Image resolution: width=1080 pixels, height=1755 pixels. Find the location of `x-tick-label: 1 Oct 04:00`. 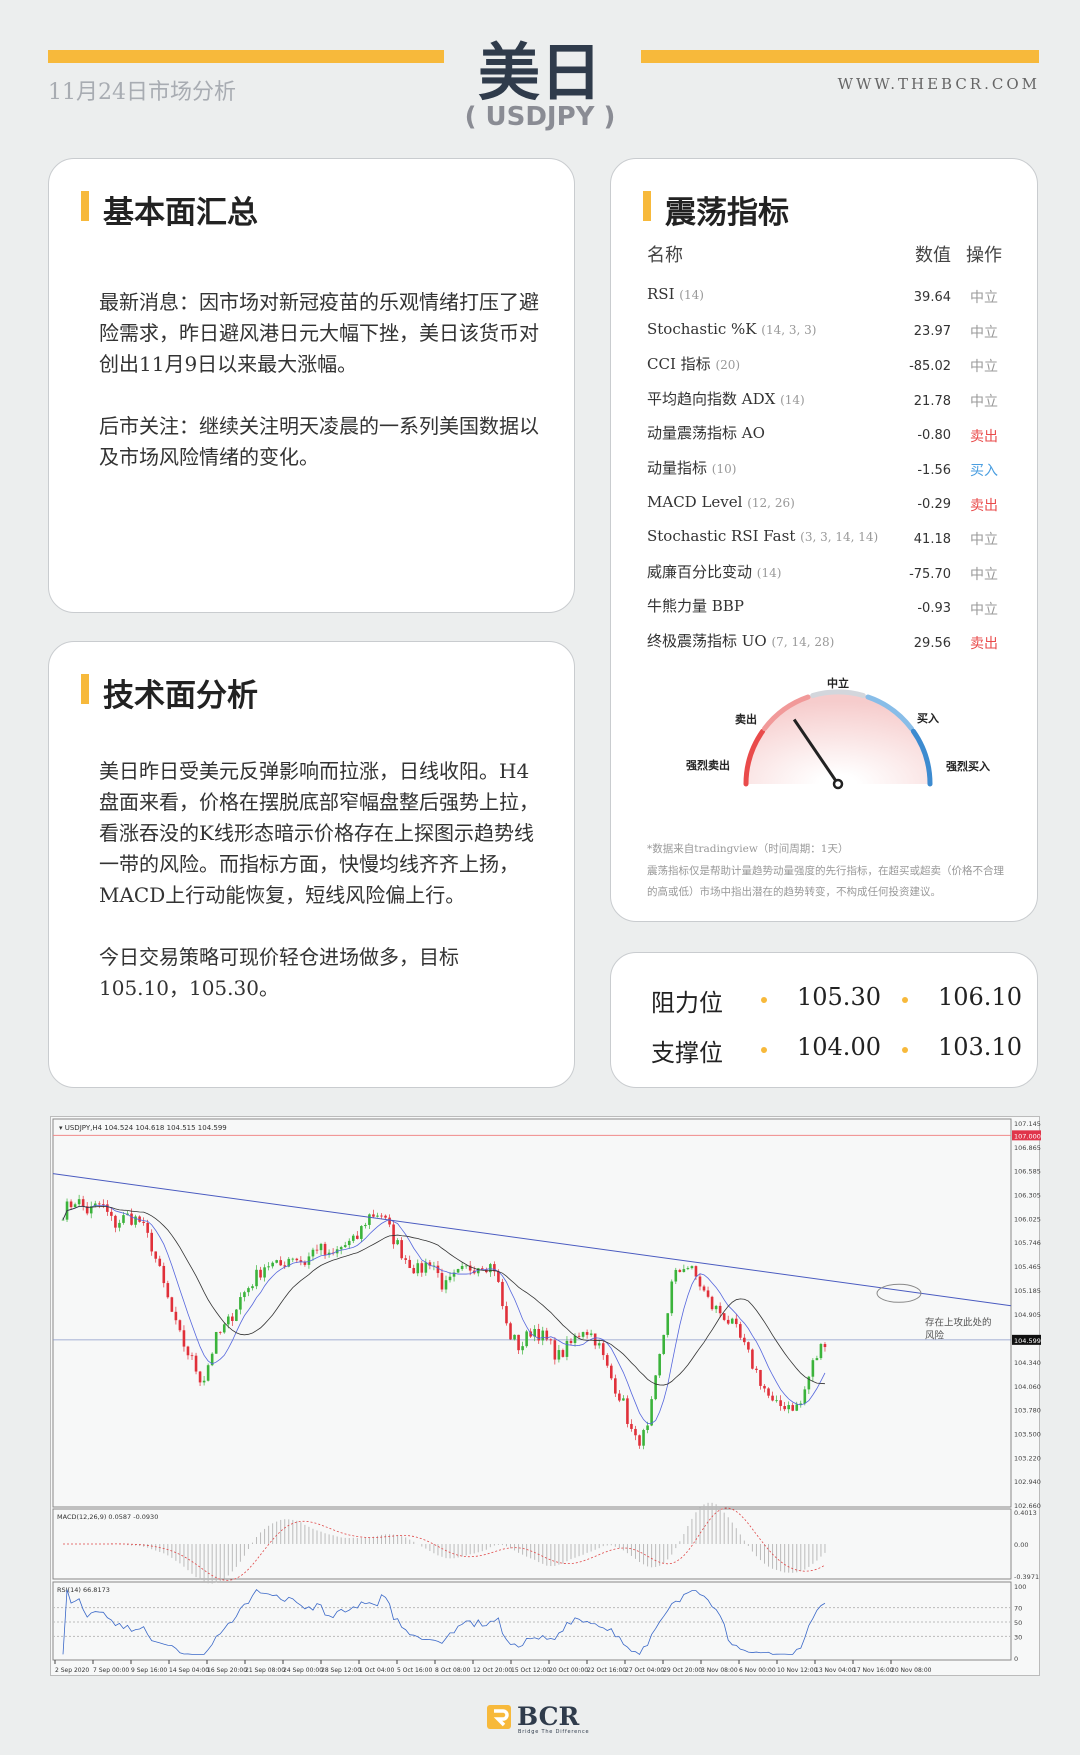

x-tick-label: 1 Oct 04:00 is located at coordinates (376, 1670).